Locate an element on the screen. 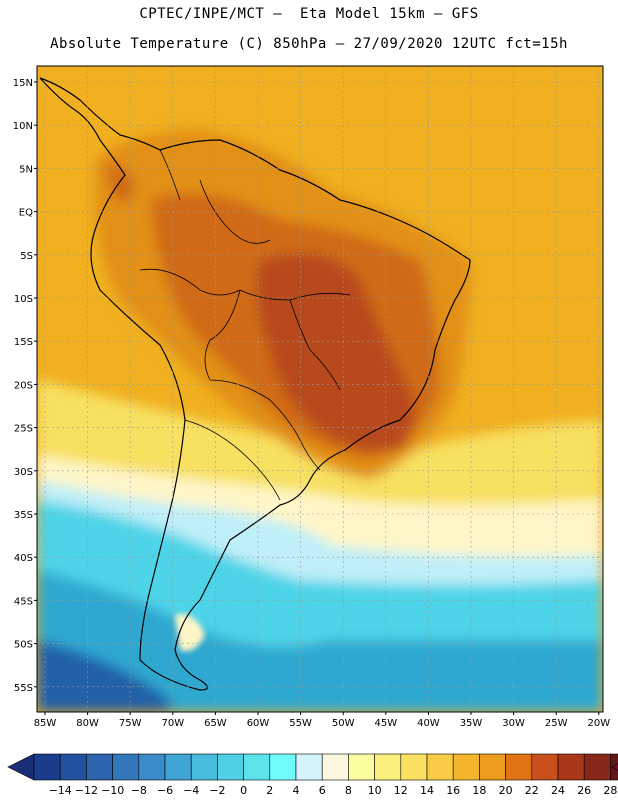  lon-label-80w: 80W is located at coordinates (87, 723).